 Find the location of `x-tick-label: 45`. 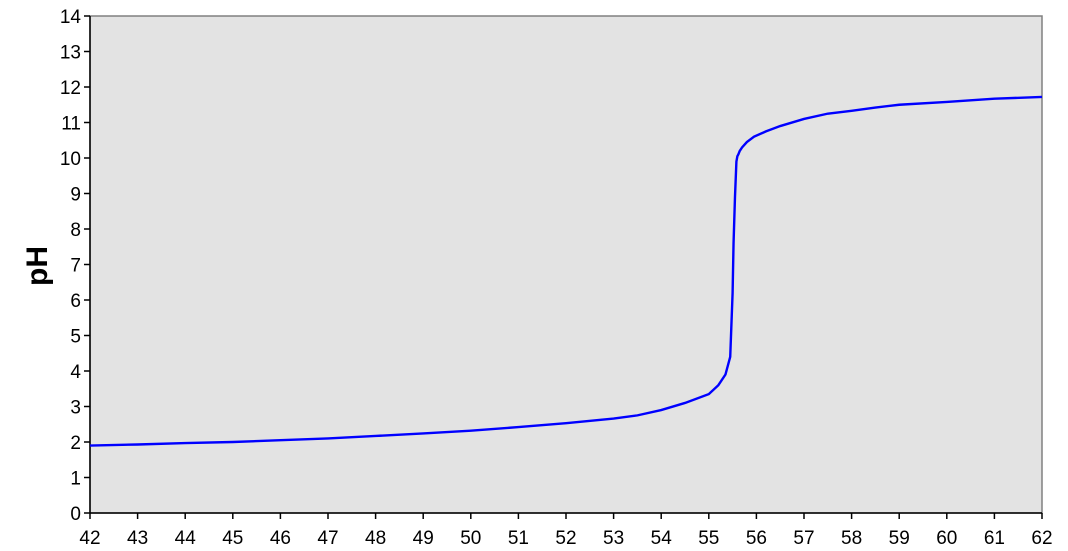

x-tick-label: 45 is located at coordinates (232, 538).